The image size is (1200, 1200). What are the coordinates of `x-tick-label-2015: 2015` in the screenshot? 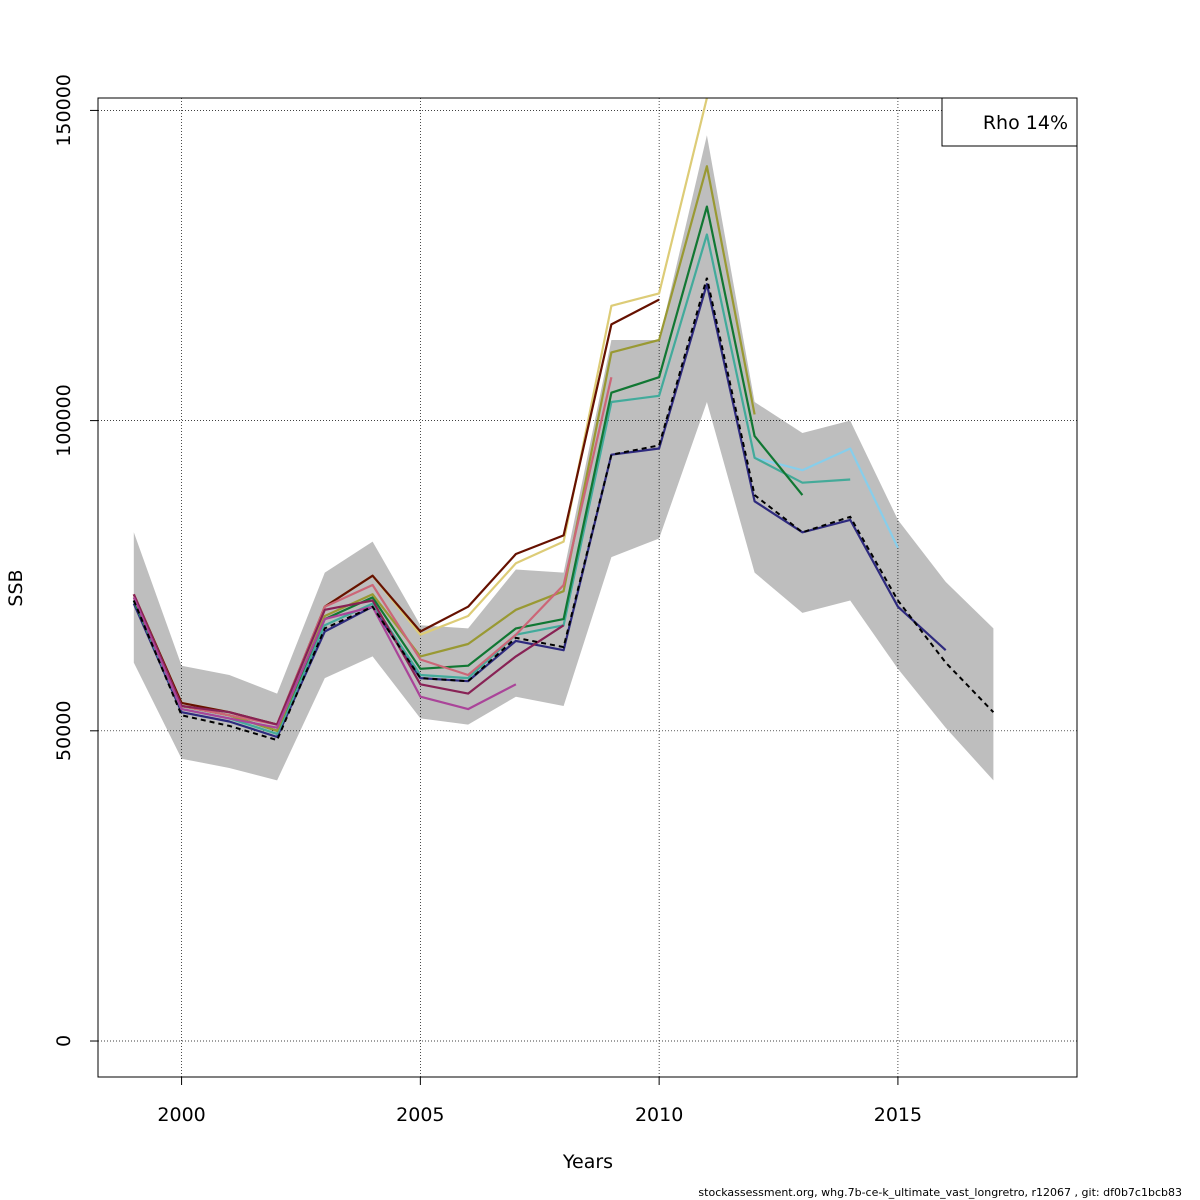 It's located at (898, 1115).